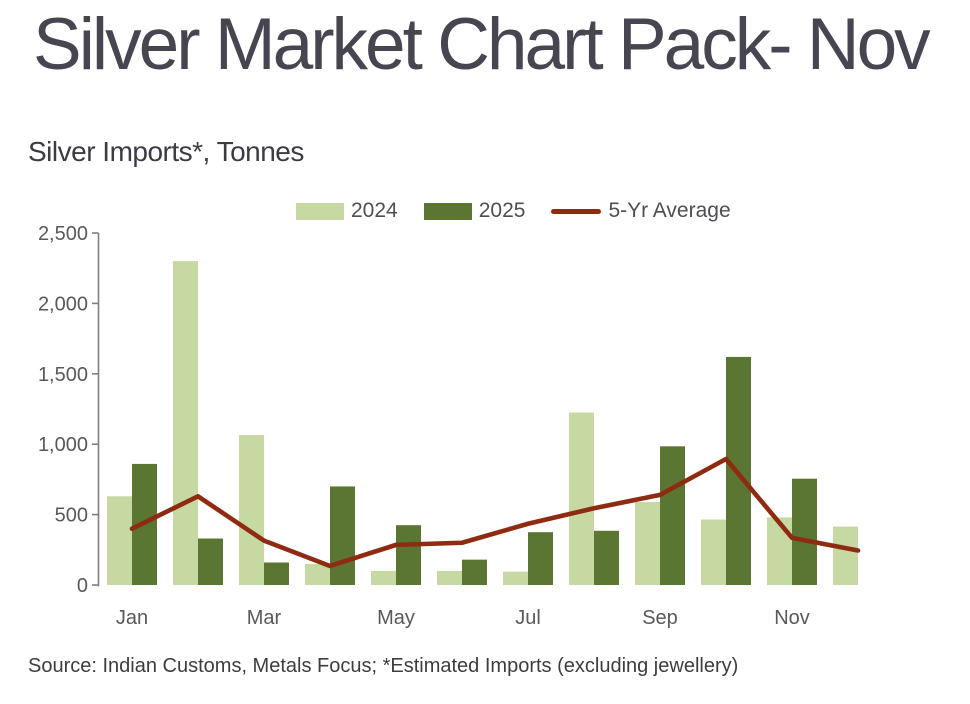 This screenshot has width=970, height=704. I want to click on bar-2024-Jan, so click(119, 540).